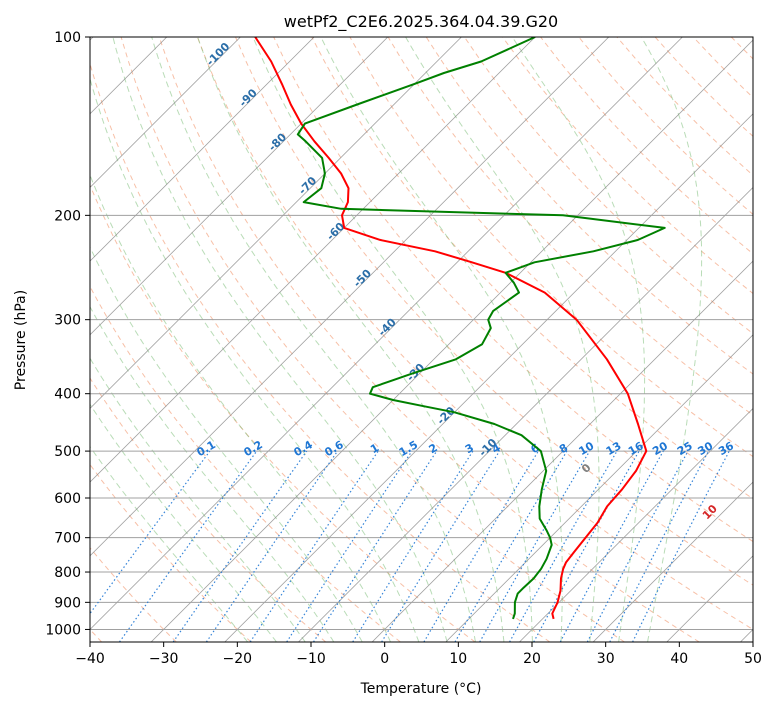 Image resolution: width=775 pixels, height=708 pixels. Describe the element at coordinates (433, 448) in the screenshot. I see `mixing-ratio-label: 2` at that location.